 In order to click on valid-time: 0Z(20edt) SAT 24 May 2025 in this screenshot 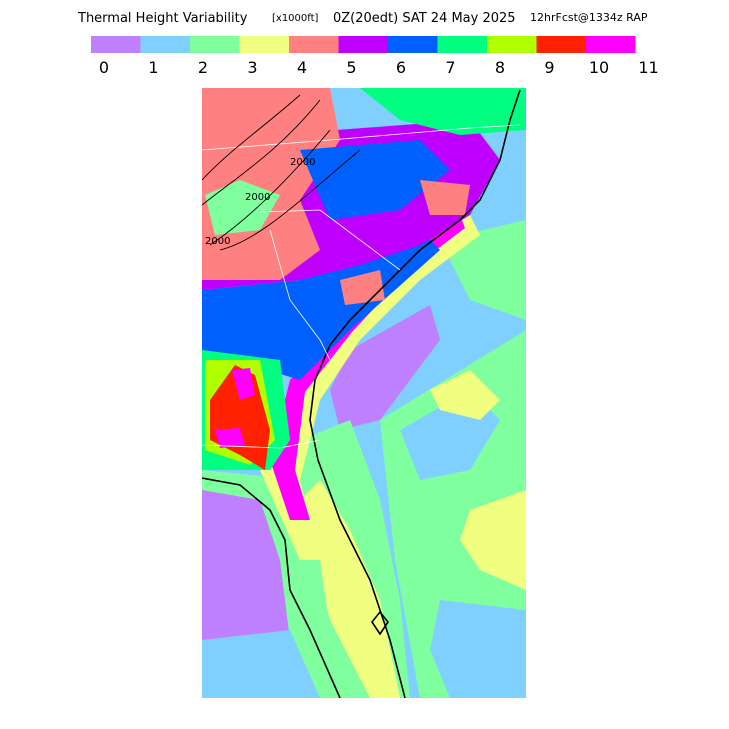, I will do `click(424, 18)`.